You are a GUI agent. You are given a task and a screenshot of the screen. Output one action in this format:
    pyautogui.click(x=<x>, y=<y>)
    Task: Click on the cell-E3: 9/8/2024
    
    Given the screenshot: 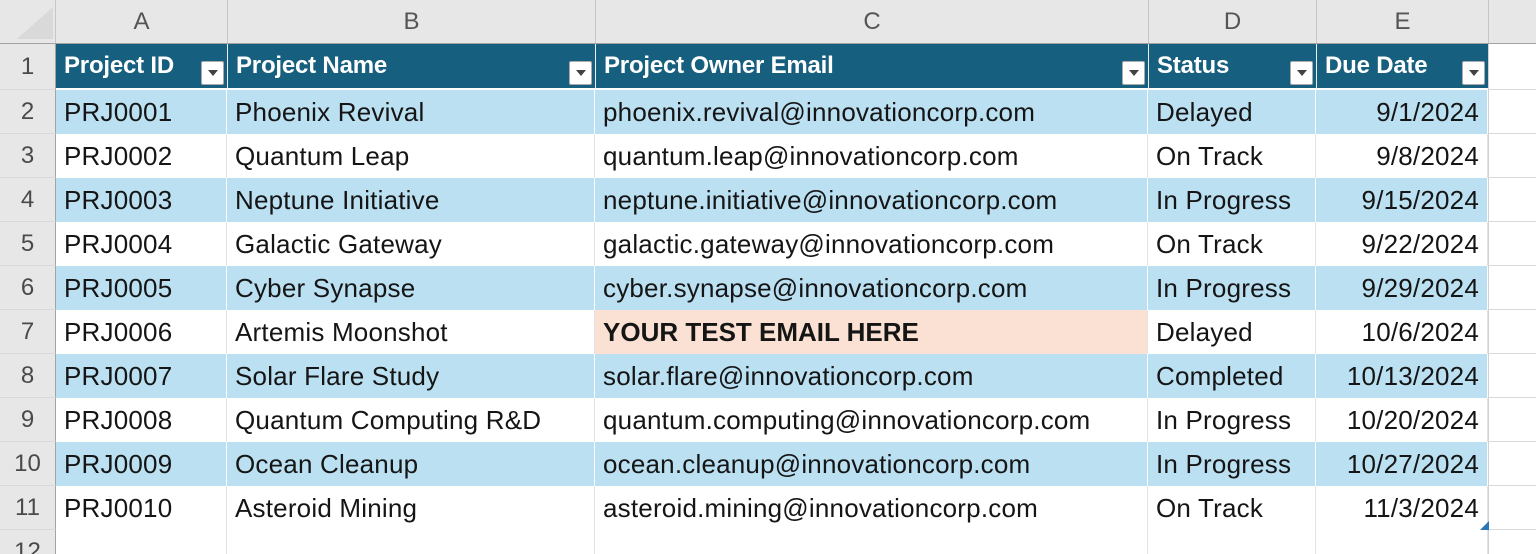 What is the action you would take?
    pyautogui.click(x=1402, y=156)
    